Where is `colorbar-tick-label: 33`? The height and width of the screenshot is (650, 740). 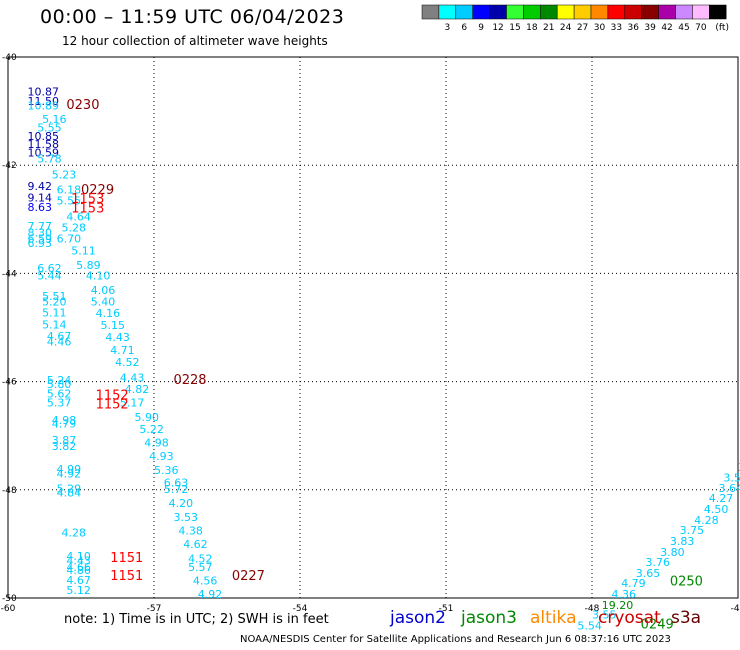
colorbar-tick-label: 33 is located at coordinates (616, 28).